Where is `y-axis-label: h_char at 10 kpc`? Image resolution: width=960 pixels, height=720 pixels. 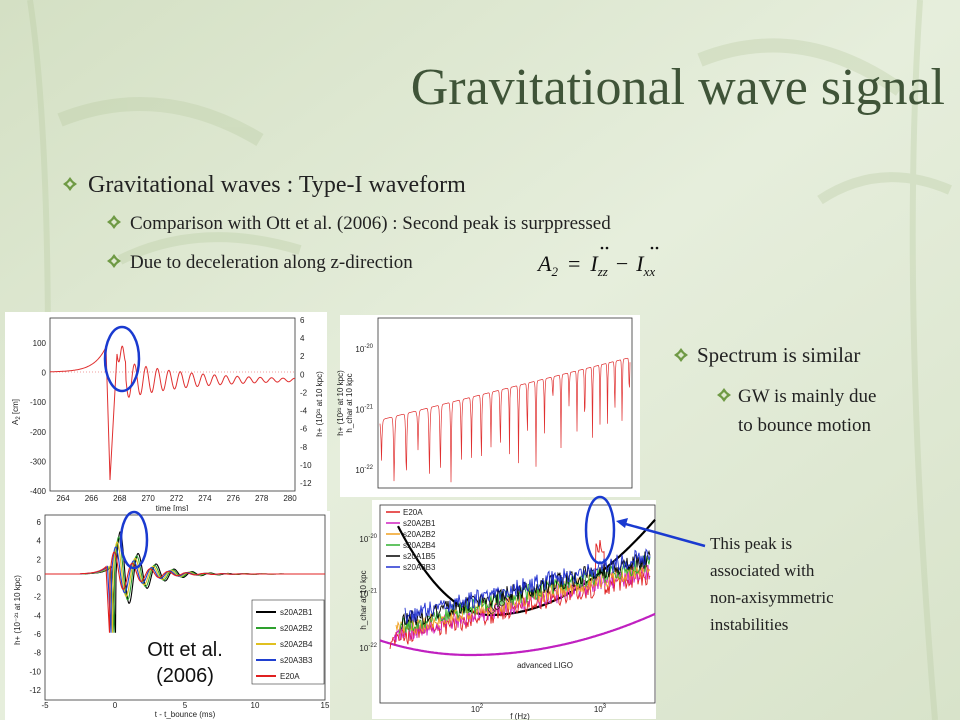 y-axis-label: h_char at 10 kpc is located at coordinates (349, 402).